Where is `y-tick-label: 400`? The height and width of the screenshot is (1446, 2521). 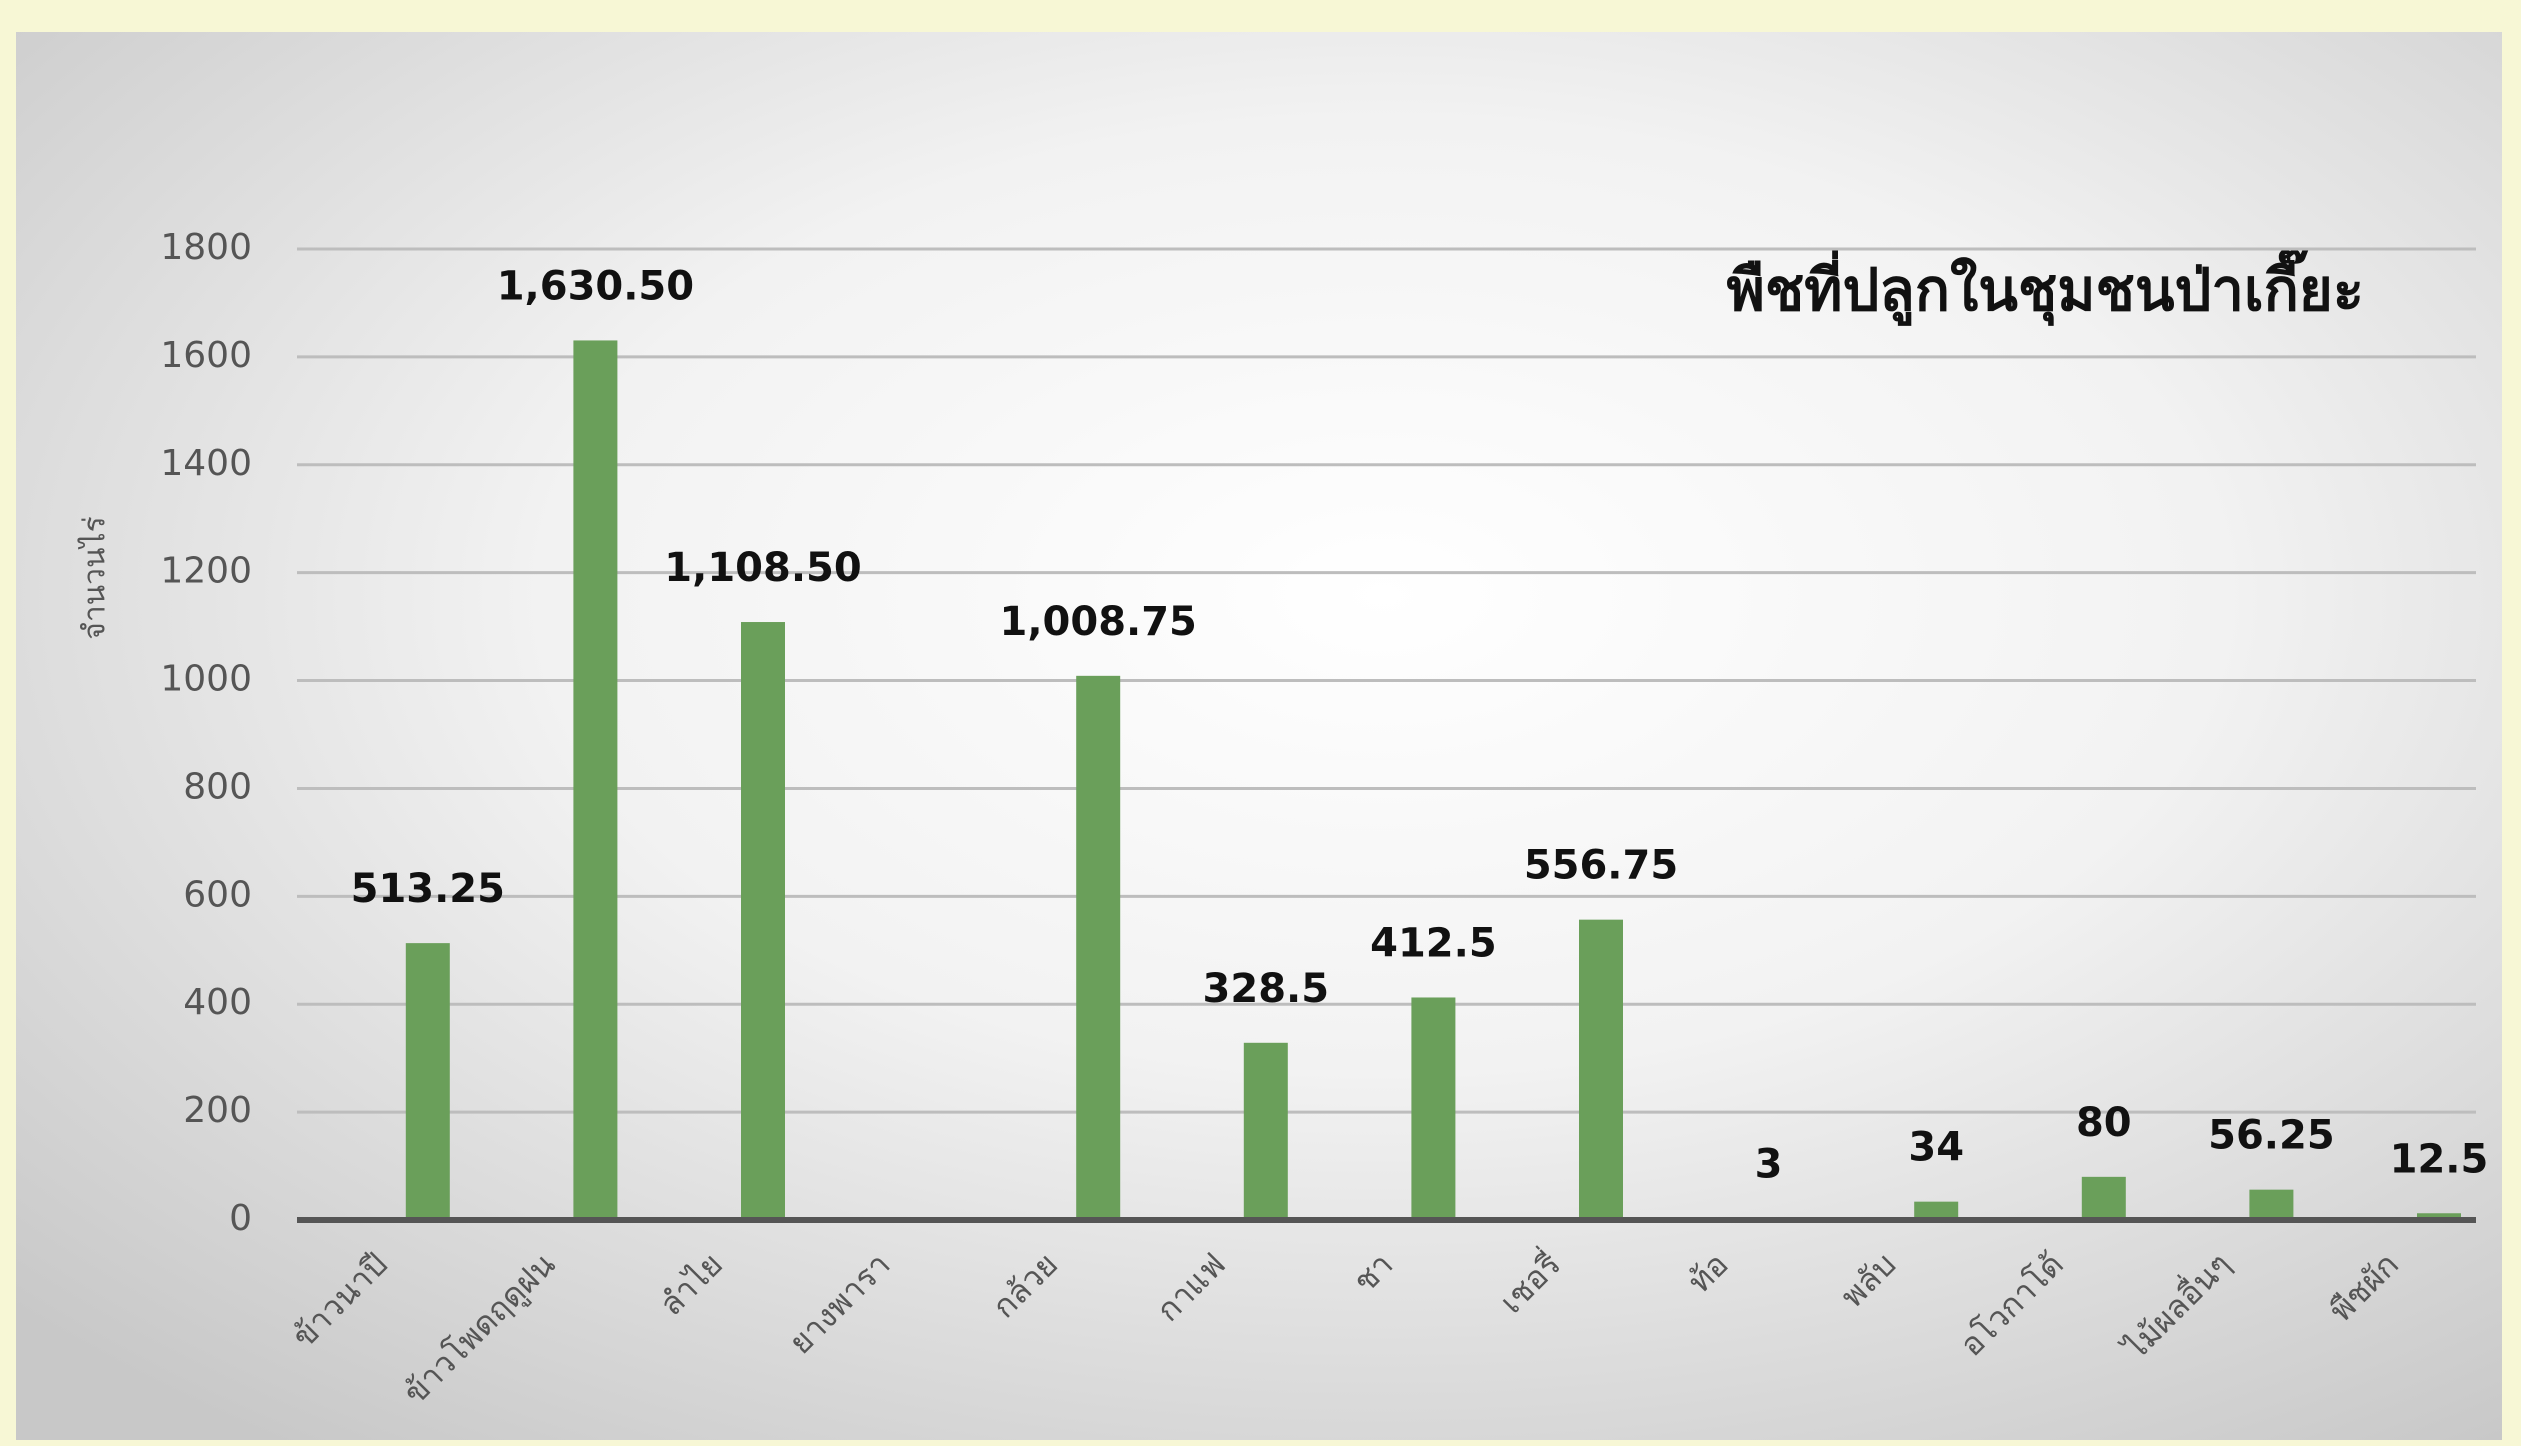
y-tick-label: 400 is located at coordinates (217, 1002).